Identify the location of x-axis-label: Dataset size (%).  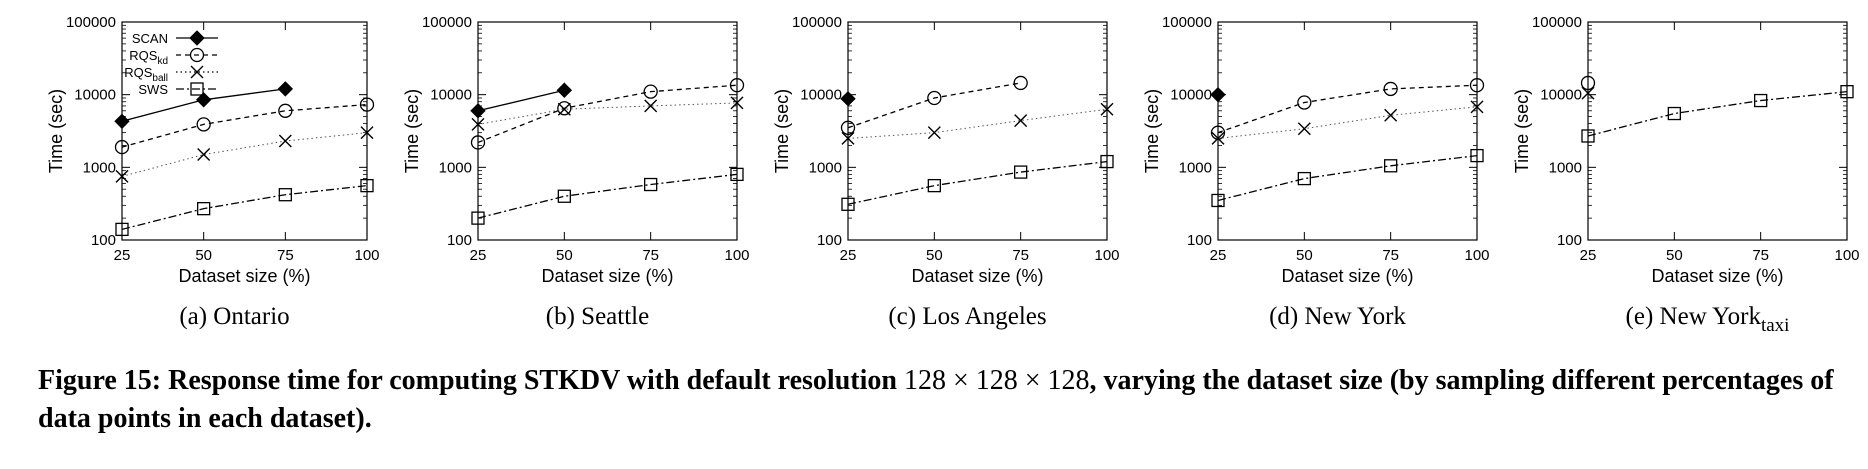
(244, 276).